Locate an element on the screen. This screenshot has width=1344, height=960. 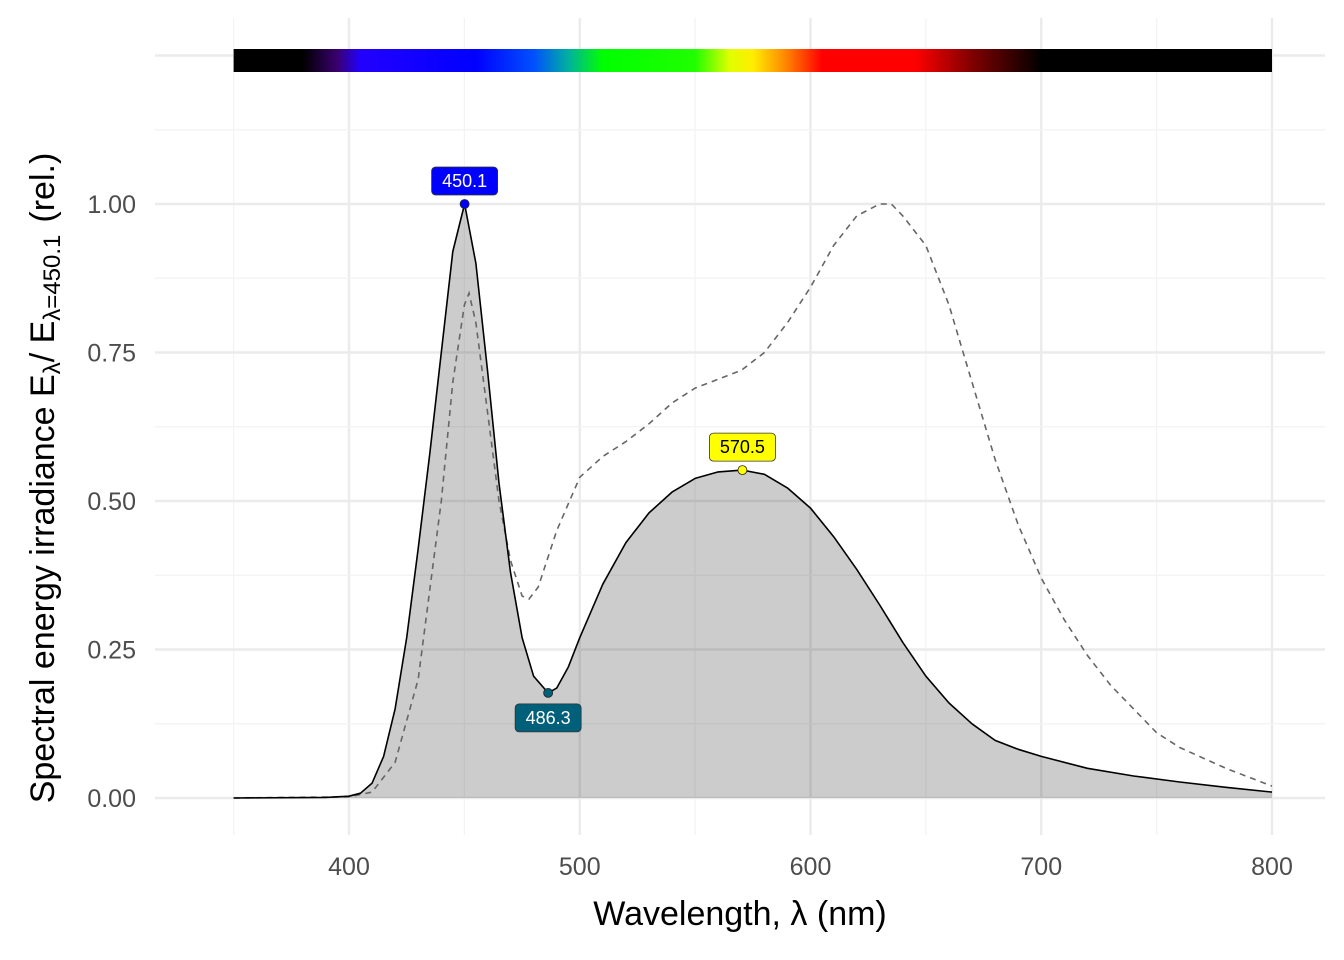
peak-annotation: 450.1 is located at coordinates (465, 187).